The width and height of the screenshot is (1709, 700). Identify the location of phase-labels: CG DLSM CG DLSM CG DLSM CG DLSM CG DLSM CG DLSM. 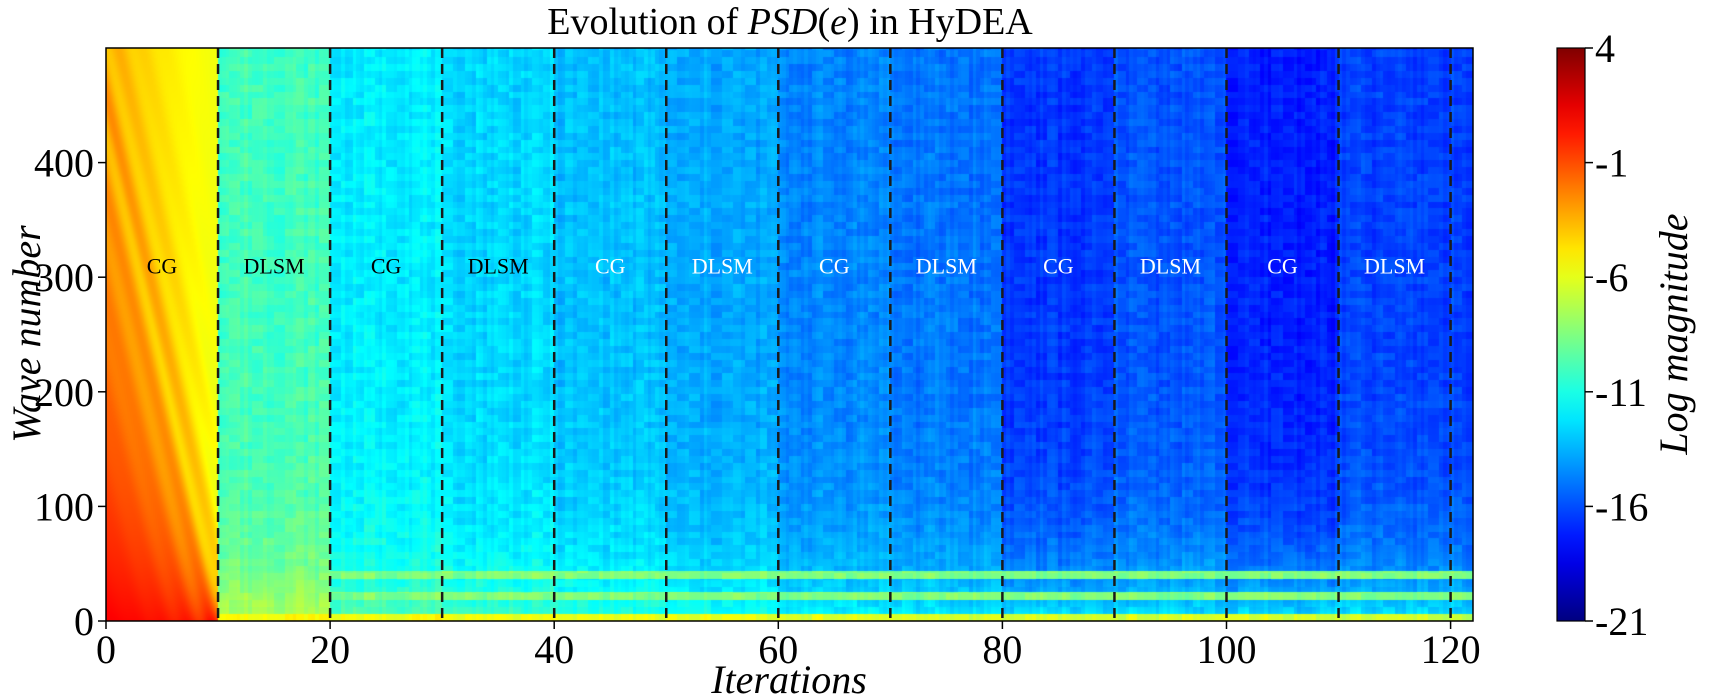
(786, 266).